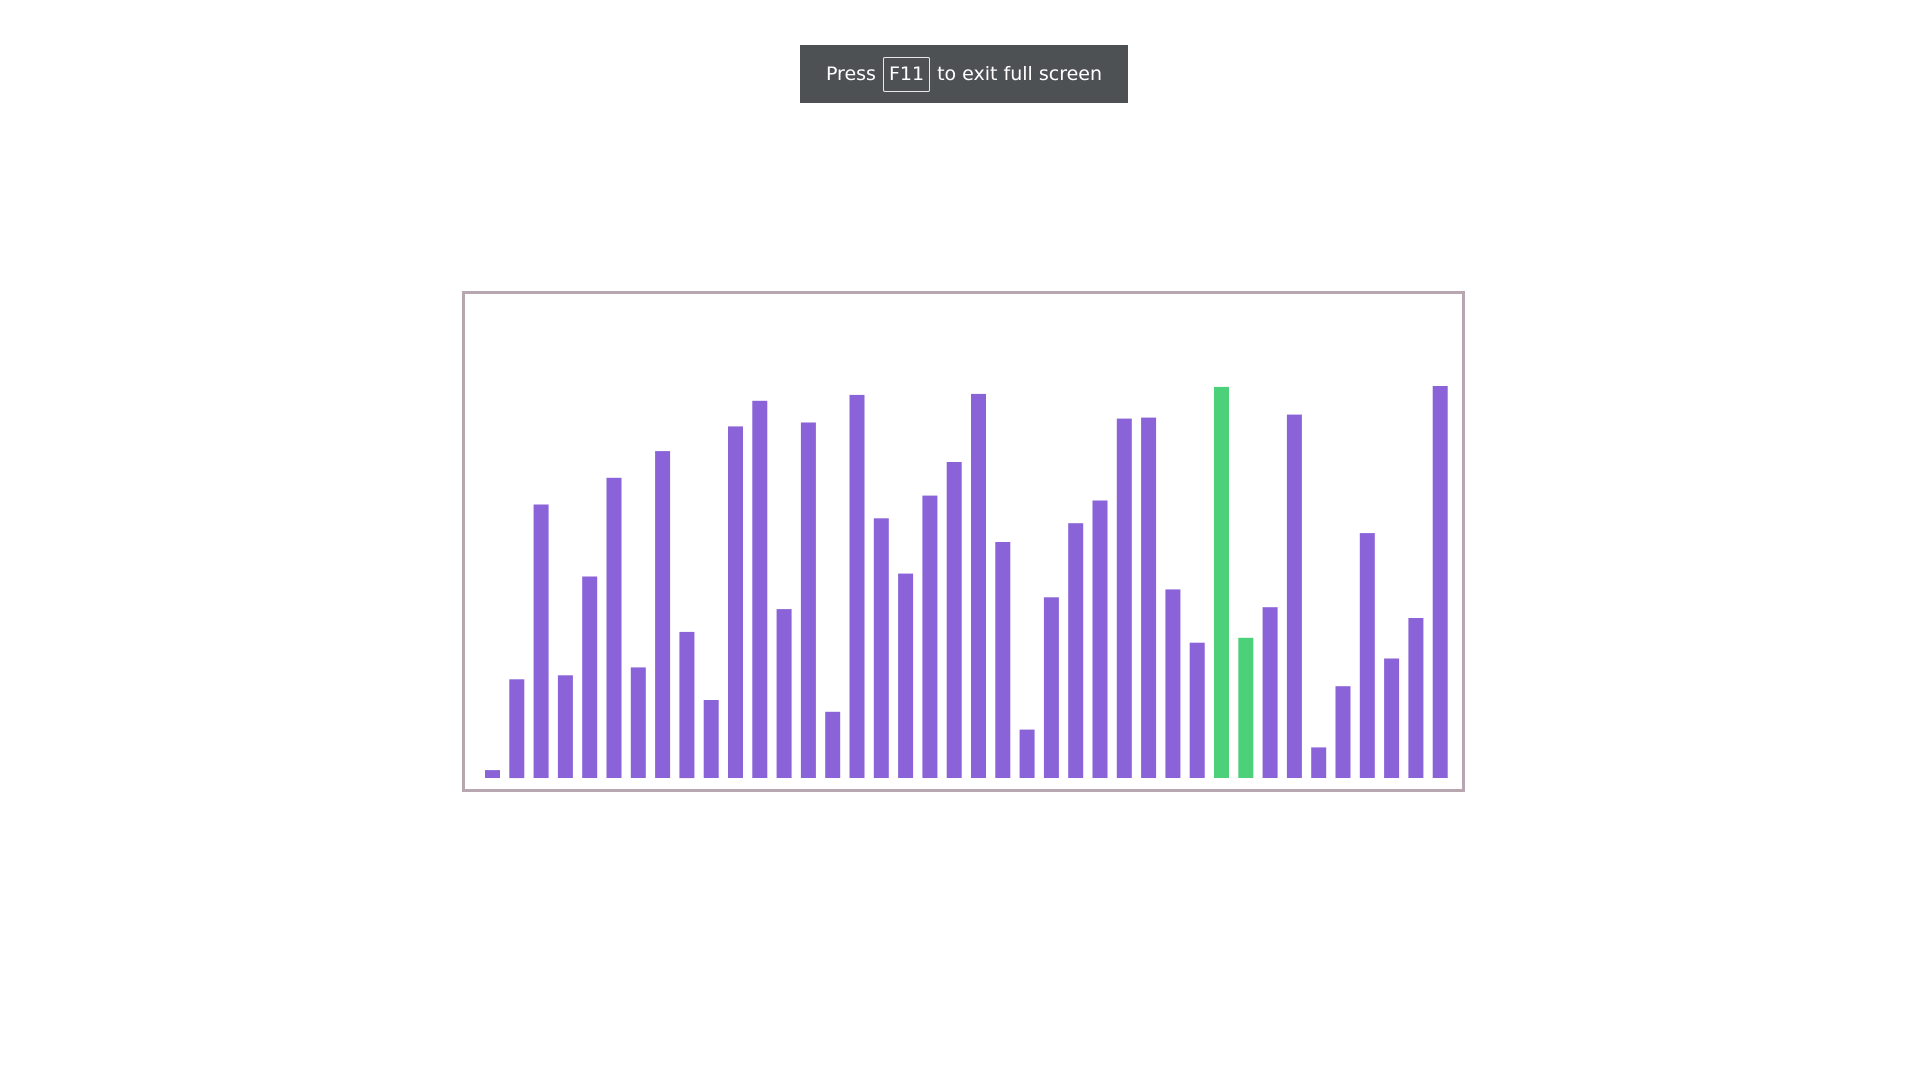 This screenshot has width=1920, height=1080. What do you see at coordinates (1020, 74) in the screenshot?
I see `toast-suffix-text: to exit full screen` at bounding box center [1020, 74].